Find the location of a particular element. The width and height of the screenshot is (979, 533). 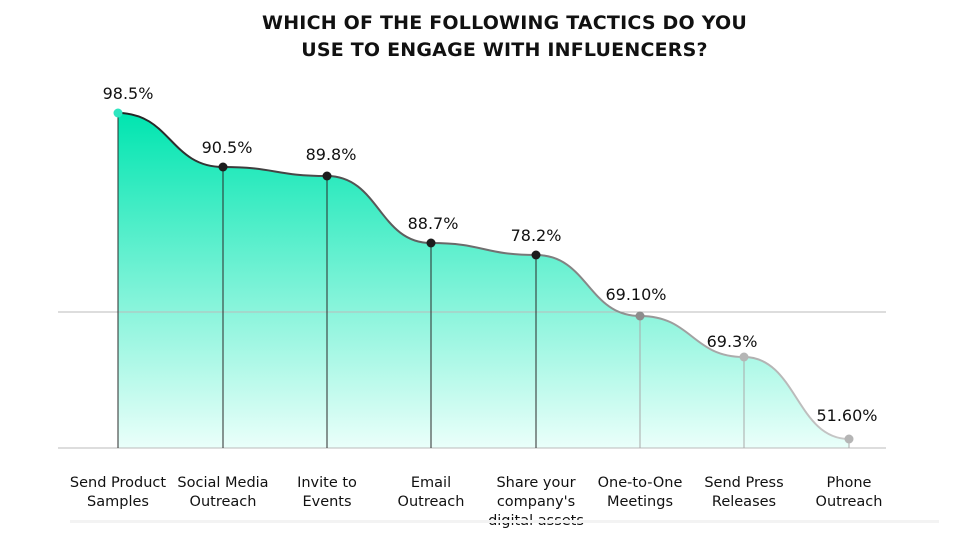

data-label-8: 51.60% is located at coordinates (846, 415).